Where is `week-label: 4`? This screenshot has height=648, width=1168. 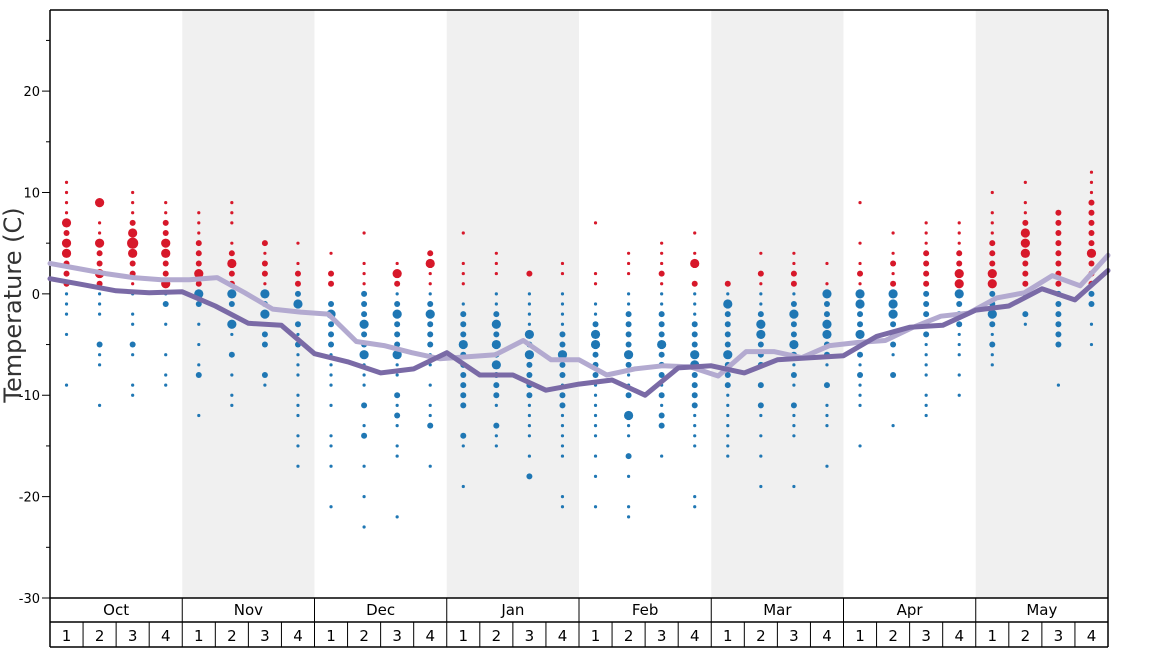 week-label: 4 is located at coordinates (430, 636).